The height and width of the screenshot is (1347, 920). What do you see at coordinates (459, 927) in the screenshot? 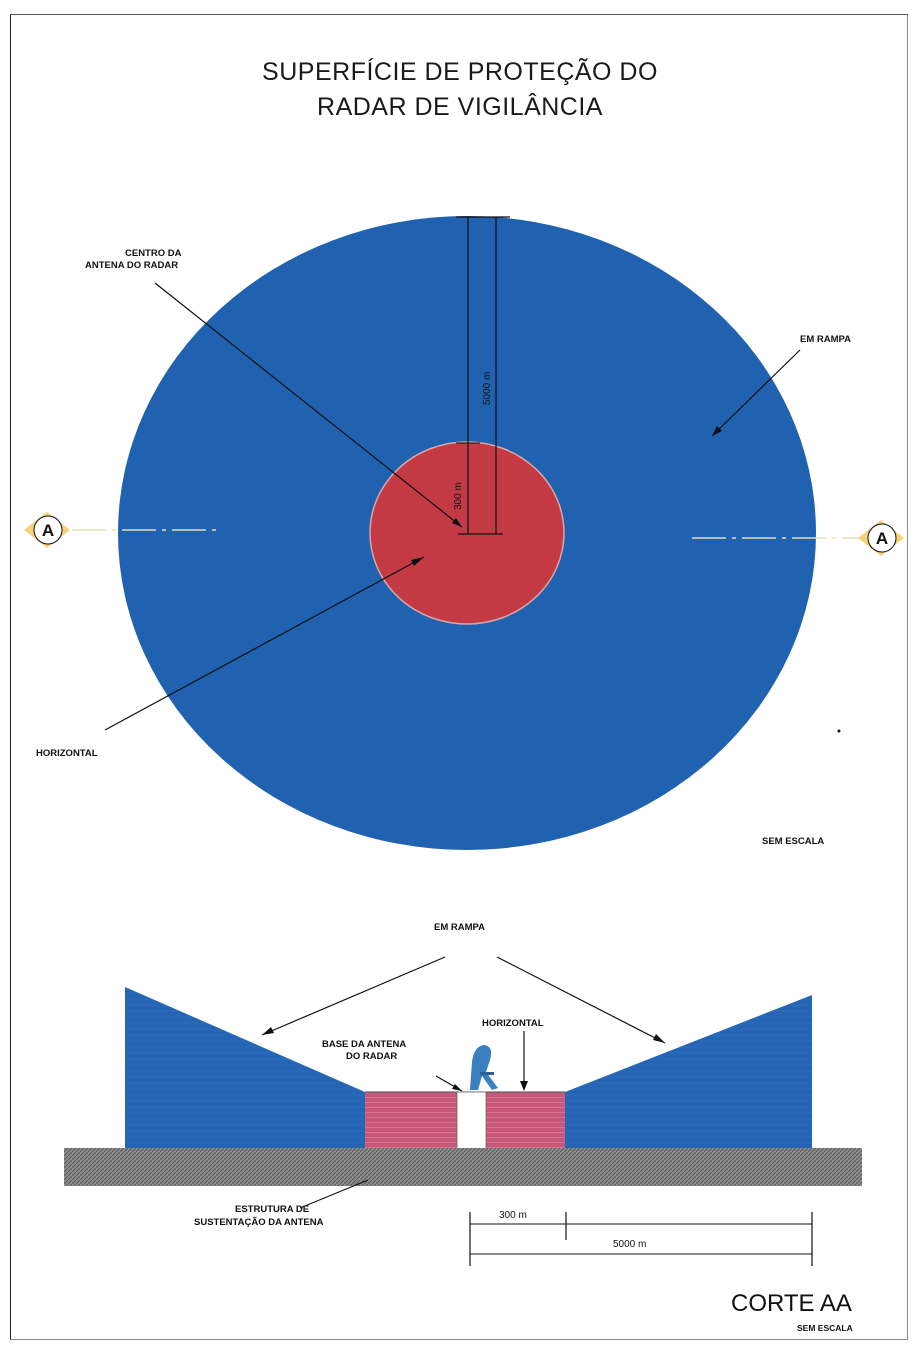
I see `ramp-label-section: EM RAMPA` at bounding box center [459, 927].